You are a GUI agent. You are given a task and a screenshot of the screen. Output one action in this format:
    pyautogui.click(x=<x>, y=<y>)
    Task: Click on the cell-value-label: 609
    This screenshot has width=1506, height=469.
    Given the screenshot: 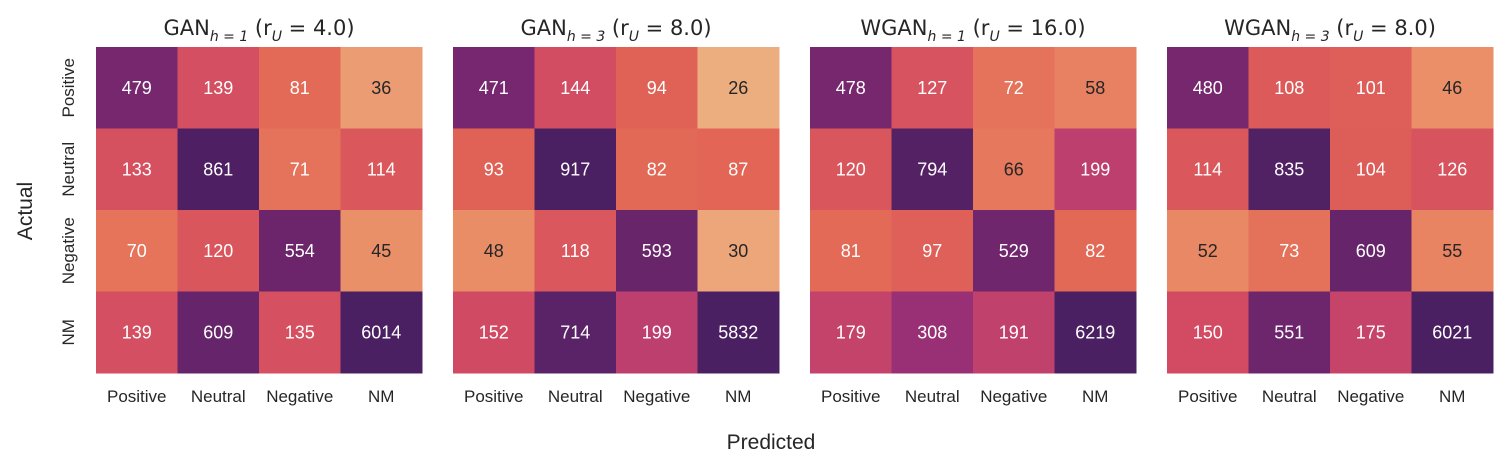 What is the action you would take?
    pyautogui.click(x=218, y=332)
    